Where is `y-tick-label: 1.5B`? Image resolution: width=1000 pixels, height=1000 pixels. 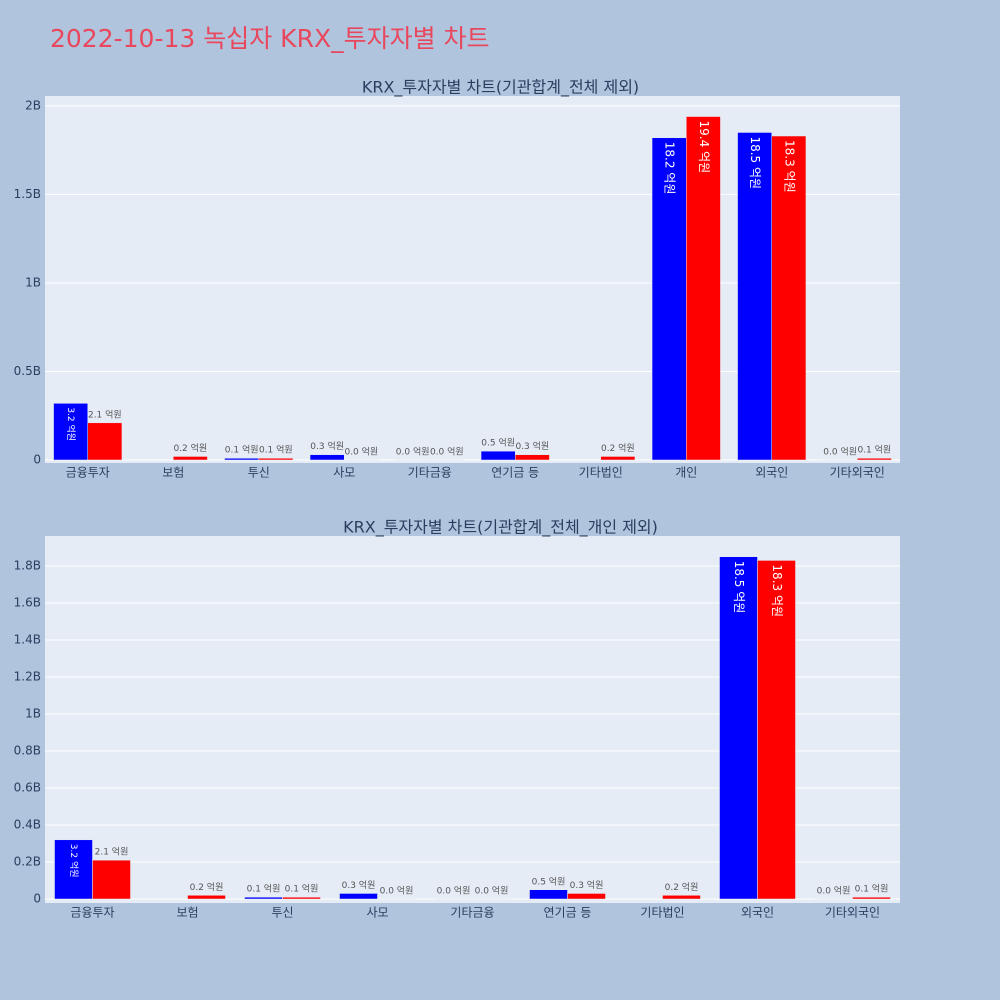
y-tick-label: 1.5B is located at coordinates (27, 194).